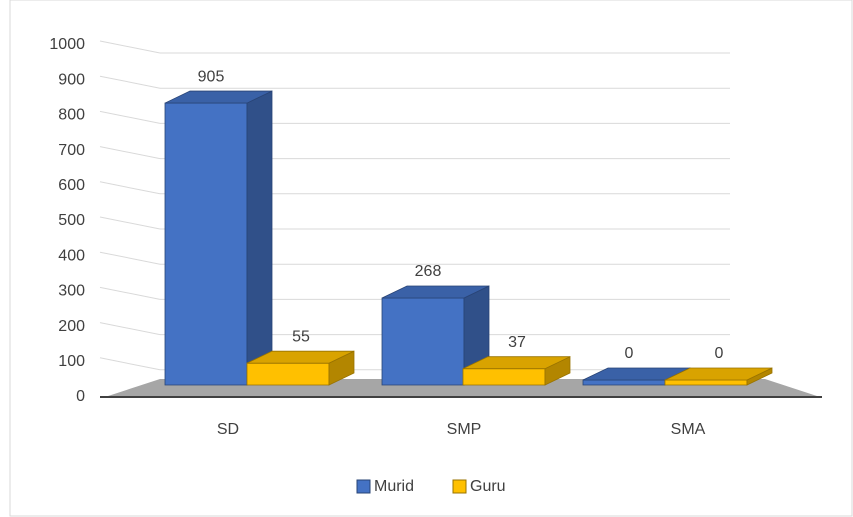 The image size is (853, 517). What do you see at coordinates (428, 271) in the screenshot?
I see `value-label: 268` at bounding box center [428, 271].